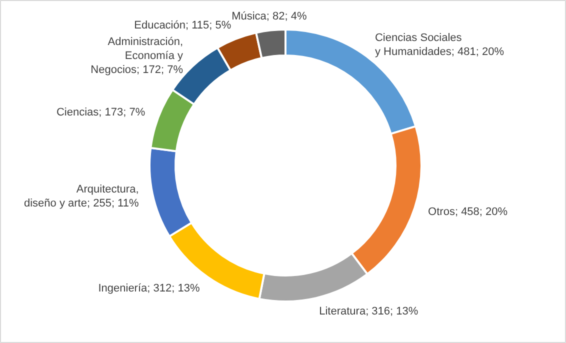  What do you see at coordinates (368, 312) in the screenshot?
I see `slice-label: Literatura; 316; 13%` at bounding box center [368, 312].